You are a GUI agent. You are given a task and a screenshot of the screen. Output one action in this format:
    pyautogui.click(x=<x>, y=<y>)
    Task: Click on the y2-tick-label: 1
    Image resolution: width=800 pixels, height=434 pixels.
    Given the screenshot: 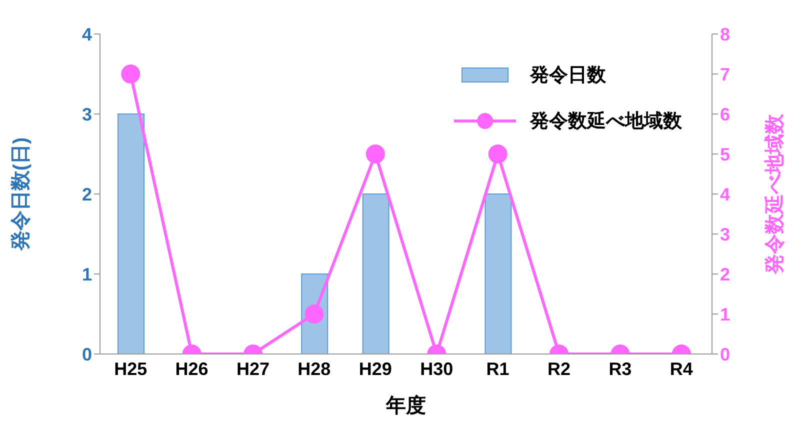 What is the action you would take?
    pyautogui.click(x=725, y=314)
    